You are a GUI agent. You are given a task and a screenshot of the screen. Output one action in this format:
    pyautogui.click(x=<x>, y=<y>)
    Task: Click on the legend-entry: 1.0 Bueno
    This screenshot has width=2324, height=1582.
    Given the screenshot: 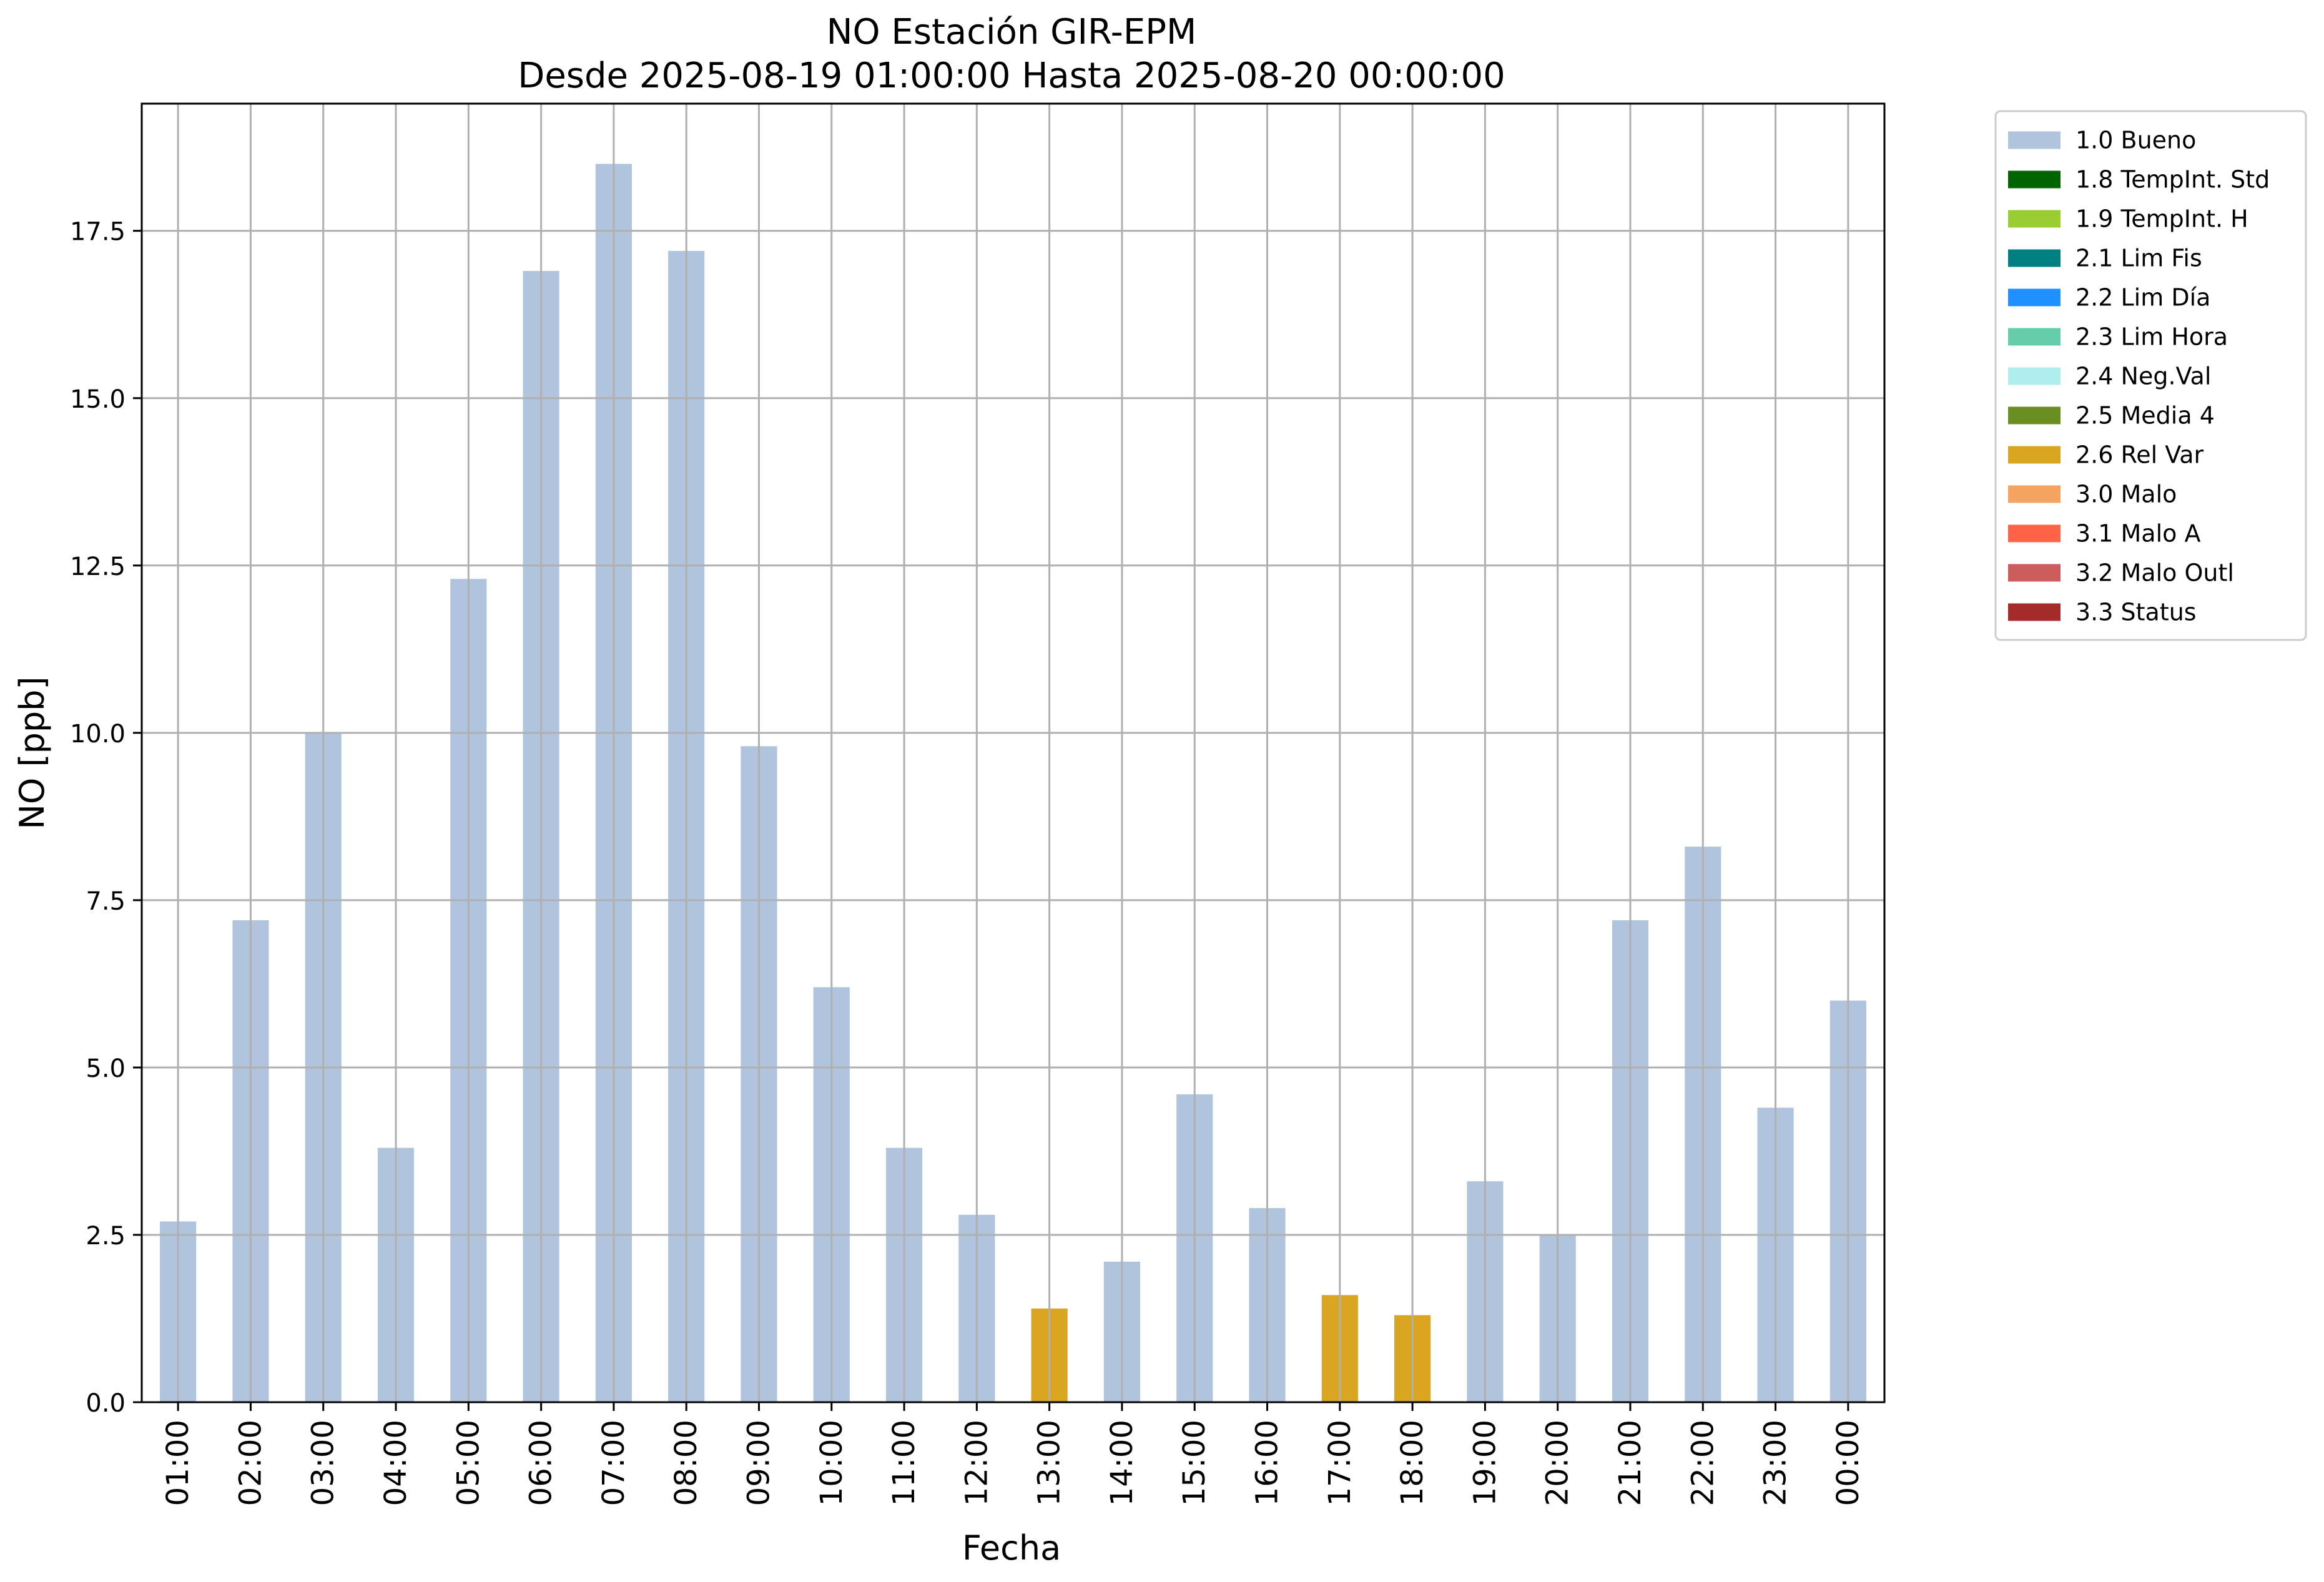 What is the action you would take?
    pyautogui.click(x=2135, y=140)
    